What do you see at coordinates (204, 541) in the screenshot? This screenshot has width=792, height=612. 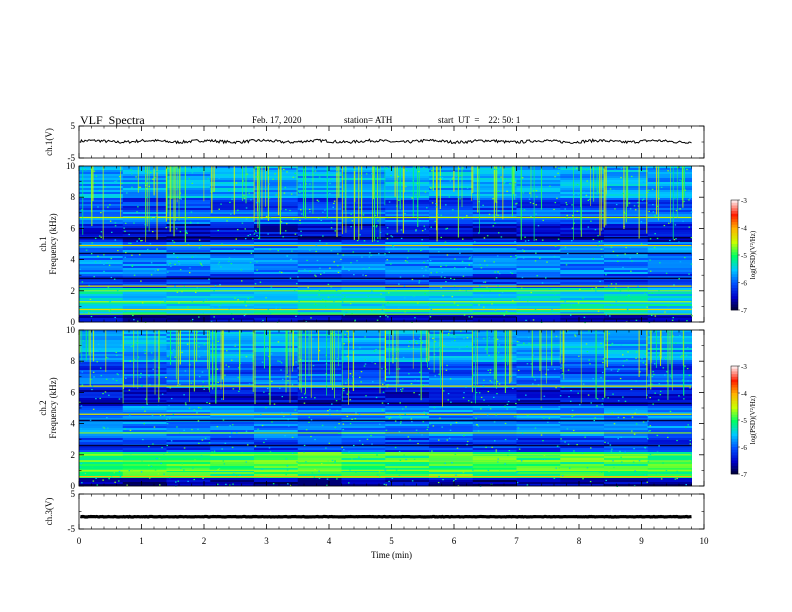 I see `x-tick-label: 2` at bounding box center [204, 541].